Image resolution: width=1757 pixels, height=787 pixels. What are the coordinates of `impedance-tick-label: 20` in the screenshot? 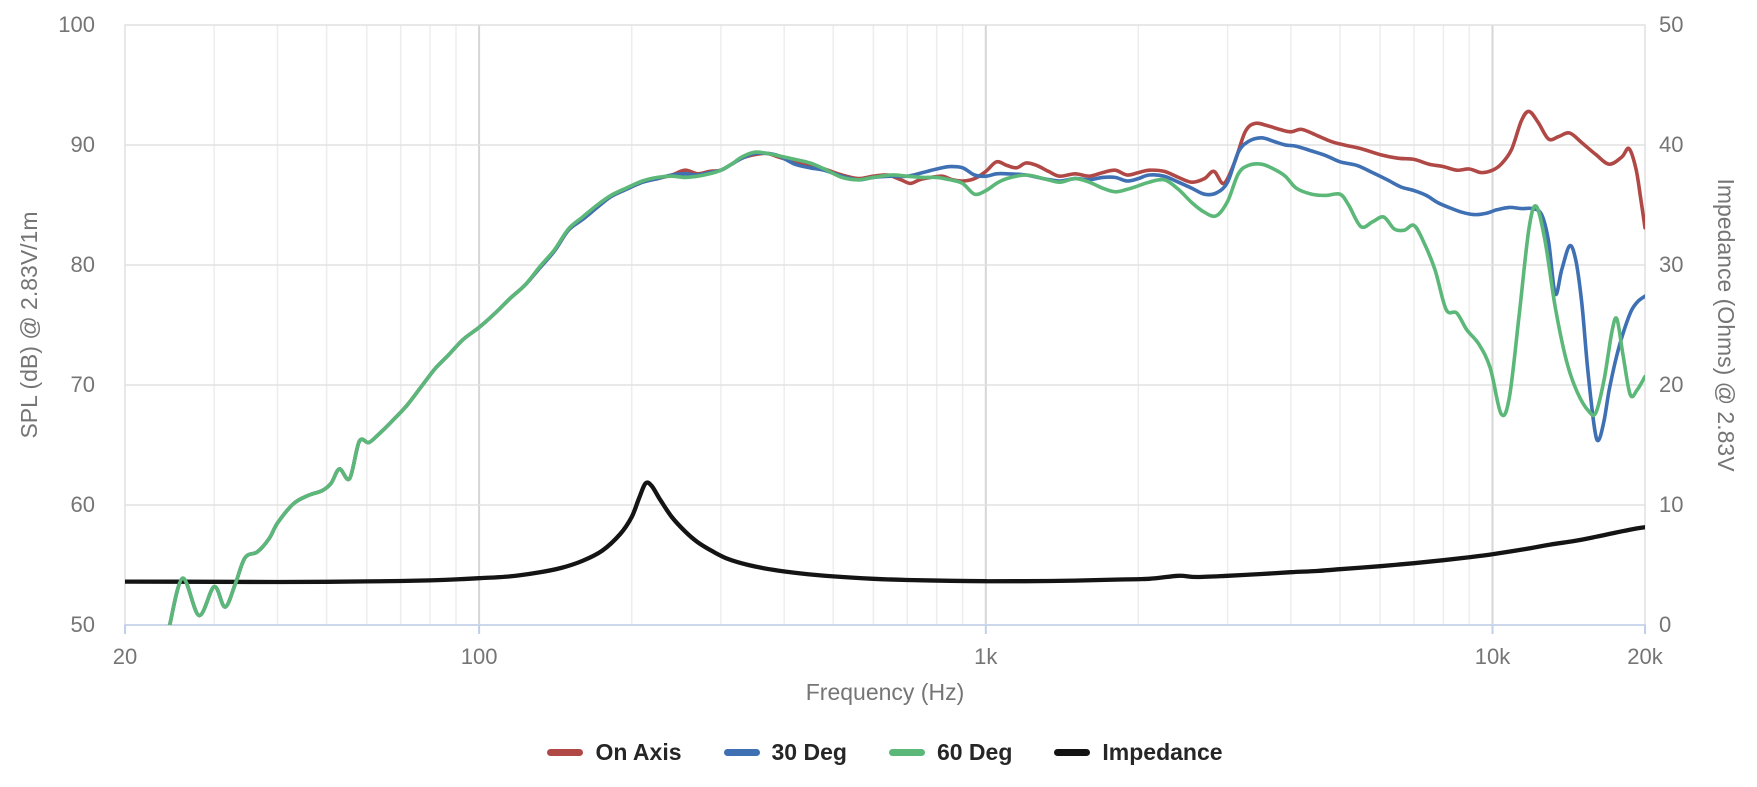 It's located at (1671, 384).